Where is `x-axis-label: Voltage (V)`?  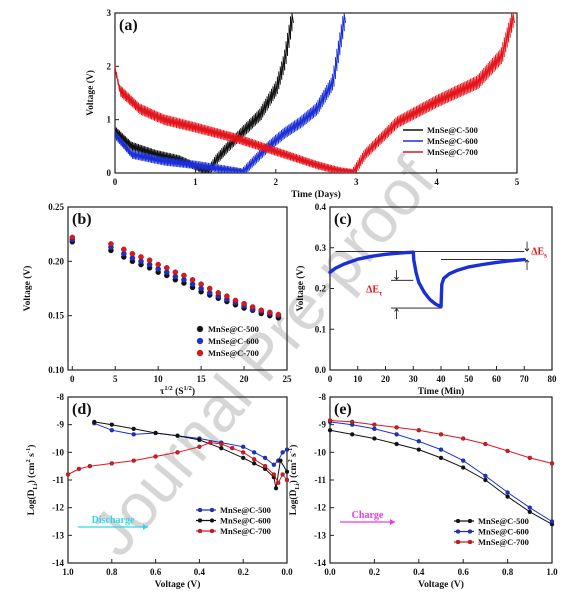
x-axis-label: Voltage (V) is located at coordinates (178, 584).